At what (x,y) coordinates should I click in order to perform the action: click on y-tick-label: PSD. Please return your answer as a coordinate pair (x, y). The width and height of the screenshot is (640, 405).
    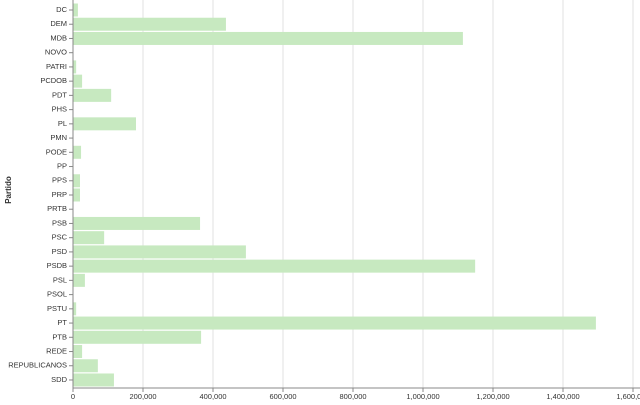
    Looking at the image, I should click on (60, 251).